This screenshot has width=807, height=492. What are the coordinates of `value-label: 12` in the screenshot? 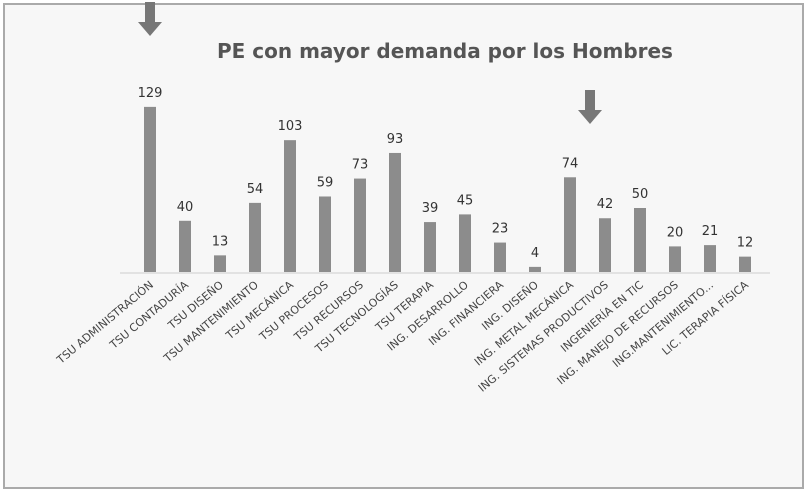 It's located at (745, 243).